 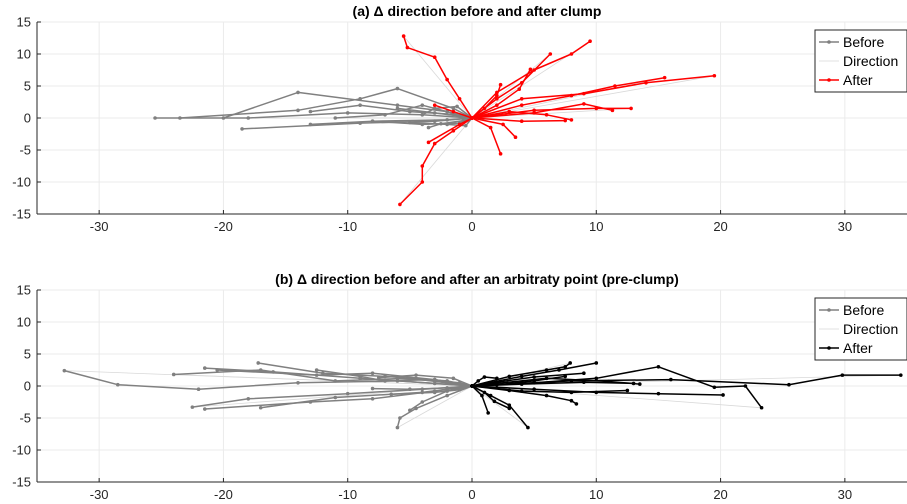 What do you see at coordinates (99, 226) in the screenshot?
I see `x-tick-label: -30` at bounding box center [99, 226].